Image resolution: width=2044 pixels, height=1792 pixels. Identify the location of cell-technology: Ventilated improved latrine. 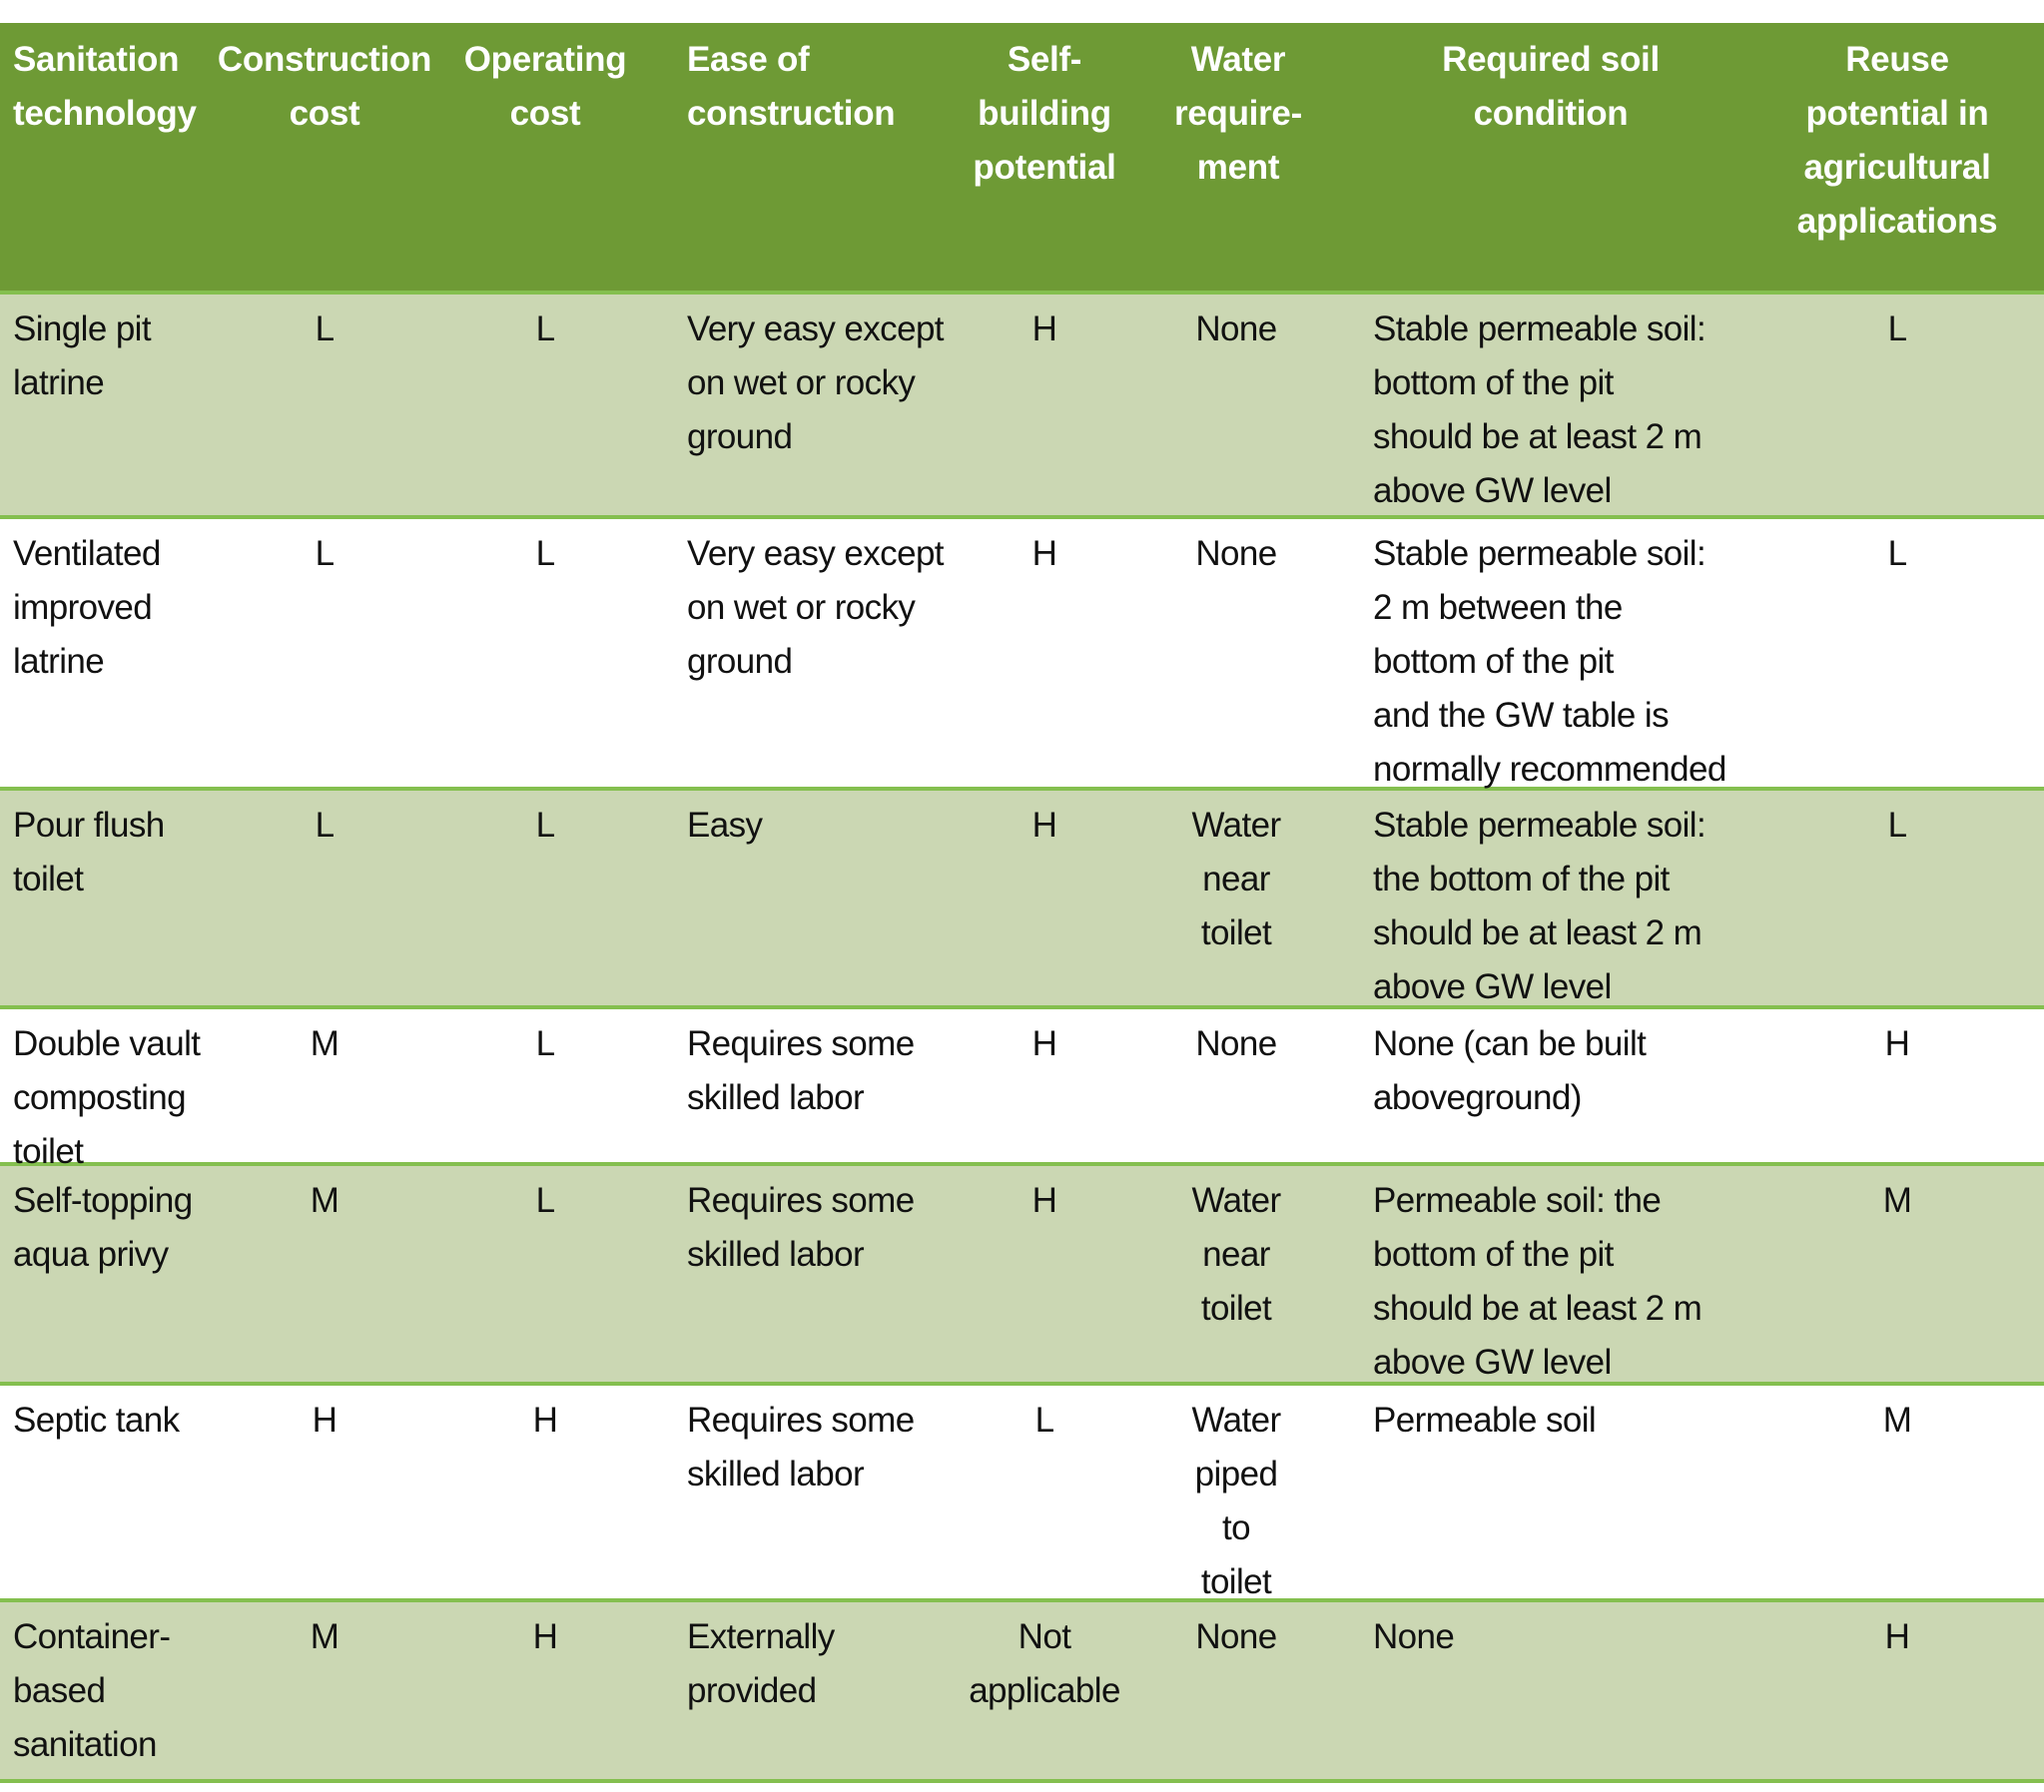
(87, 607).